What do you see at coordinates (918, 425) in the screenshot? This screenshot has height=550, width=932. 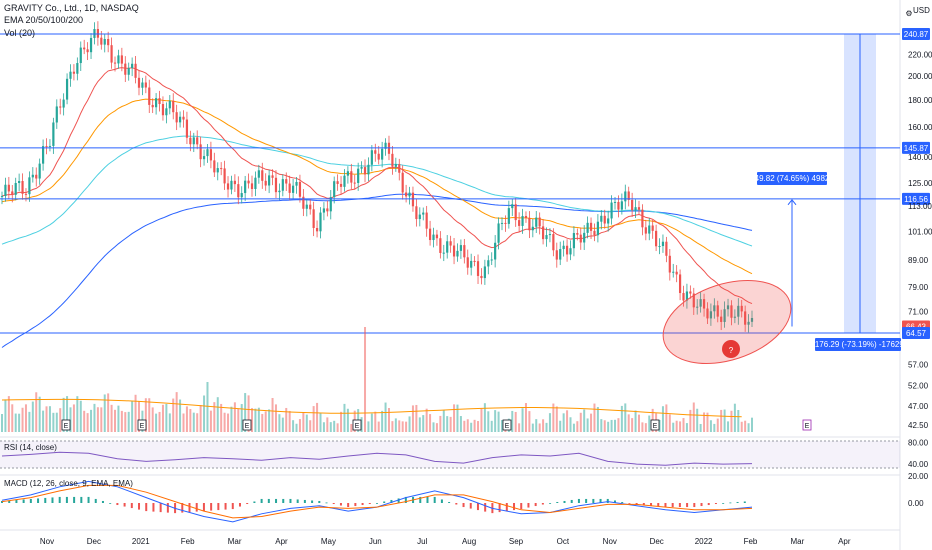 I see `price-axis-tick-label: 42.50` at bounding box center [918, 425].